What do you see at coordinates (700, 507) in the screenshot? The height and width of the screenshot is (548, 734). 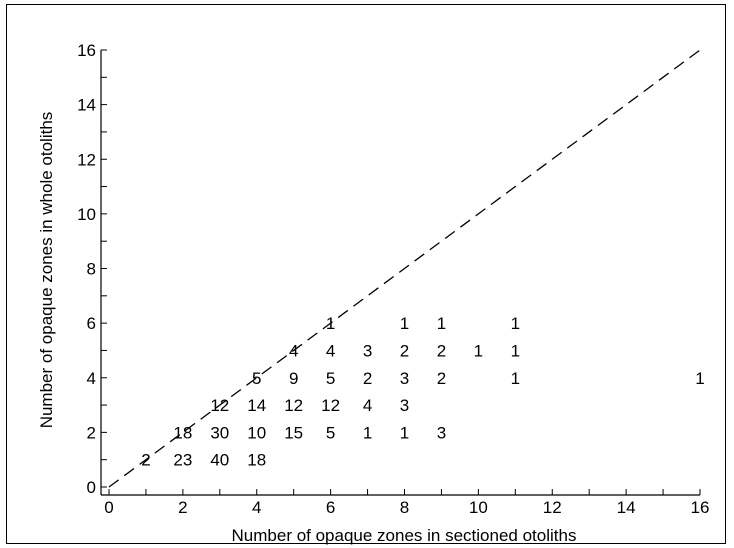 I see `x-tick-label: 16` at bounding box center [700, 507].